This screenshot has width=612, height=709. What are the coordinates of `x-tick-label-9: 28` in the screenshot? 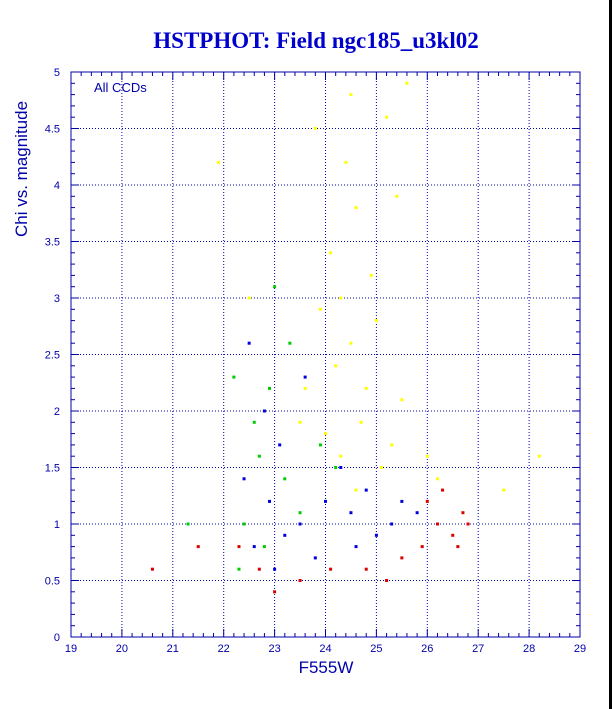 It's located at (529, 649).